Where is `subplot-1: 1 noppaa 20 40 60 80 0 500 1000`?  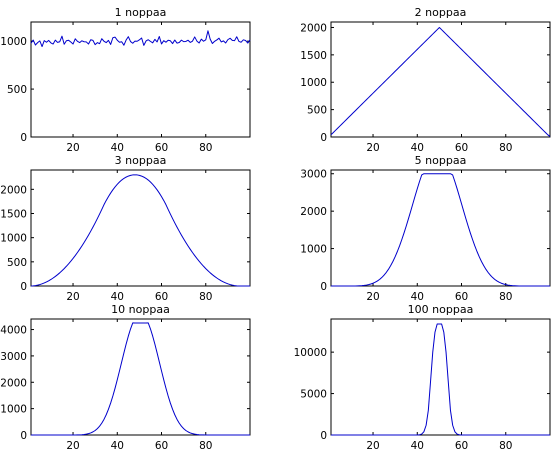 subplot-1: 1 noppaa 20 40 60 80 0 500 1000 is located at coordinates (125, 80).